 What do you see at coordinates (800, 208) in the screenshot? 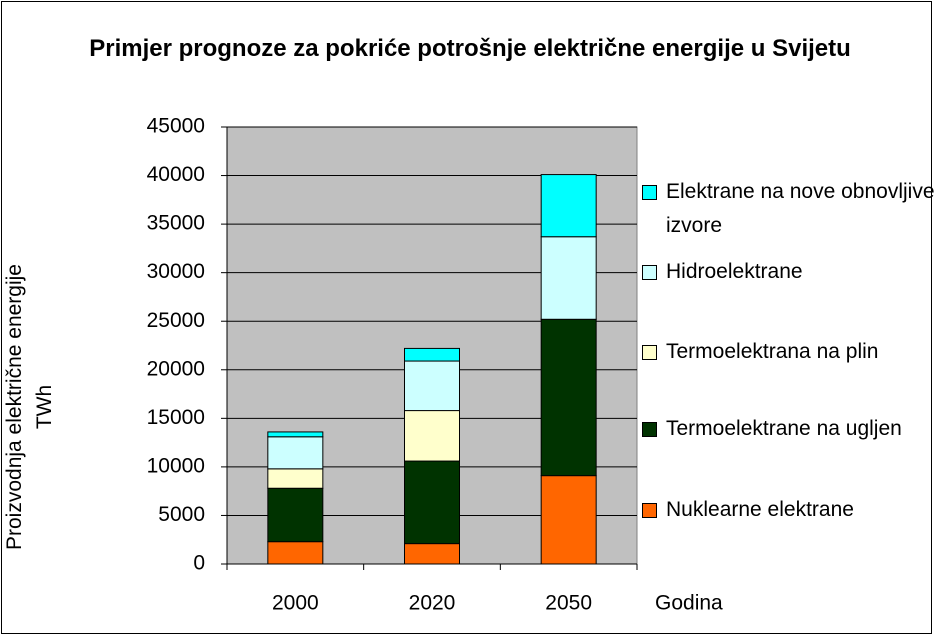
I see `legend-label: Elektrane na nove obnovljive izvore` at bounding box center [800, 208].